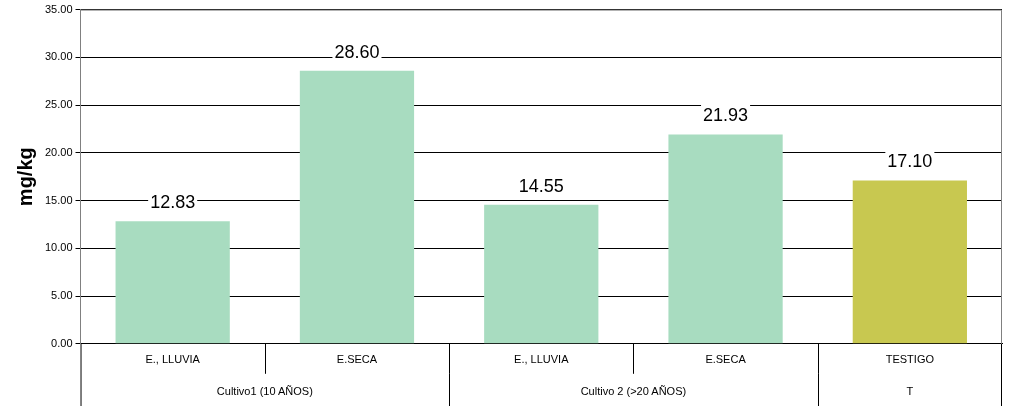 The width and height of the screenshot is (1028, 407). What do you see at coordinates (910, 161) in the screenshot?
I see `data-label: 17.10` at bounding box center [910, 161].